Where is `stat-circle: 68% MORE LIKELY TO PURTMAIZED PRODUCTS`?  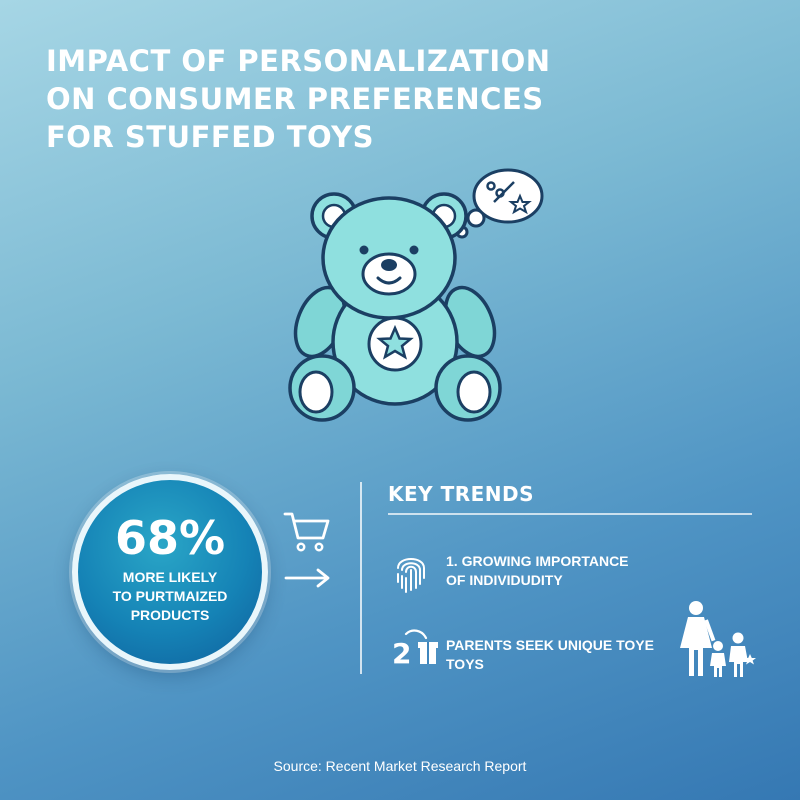
stat-circle: 68% MORE LIKELY TO PURTMAIZED PRODUCTS is located at coordinates (170, 572).